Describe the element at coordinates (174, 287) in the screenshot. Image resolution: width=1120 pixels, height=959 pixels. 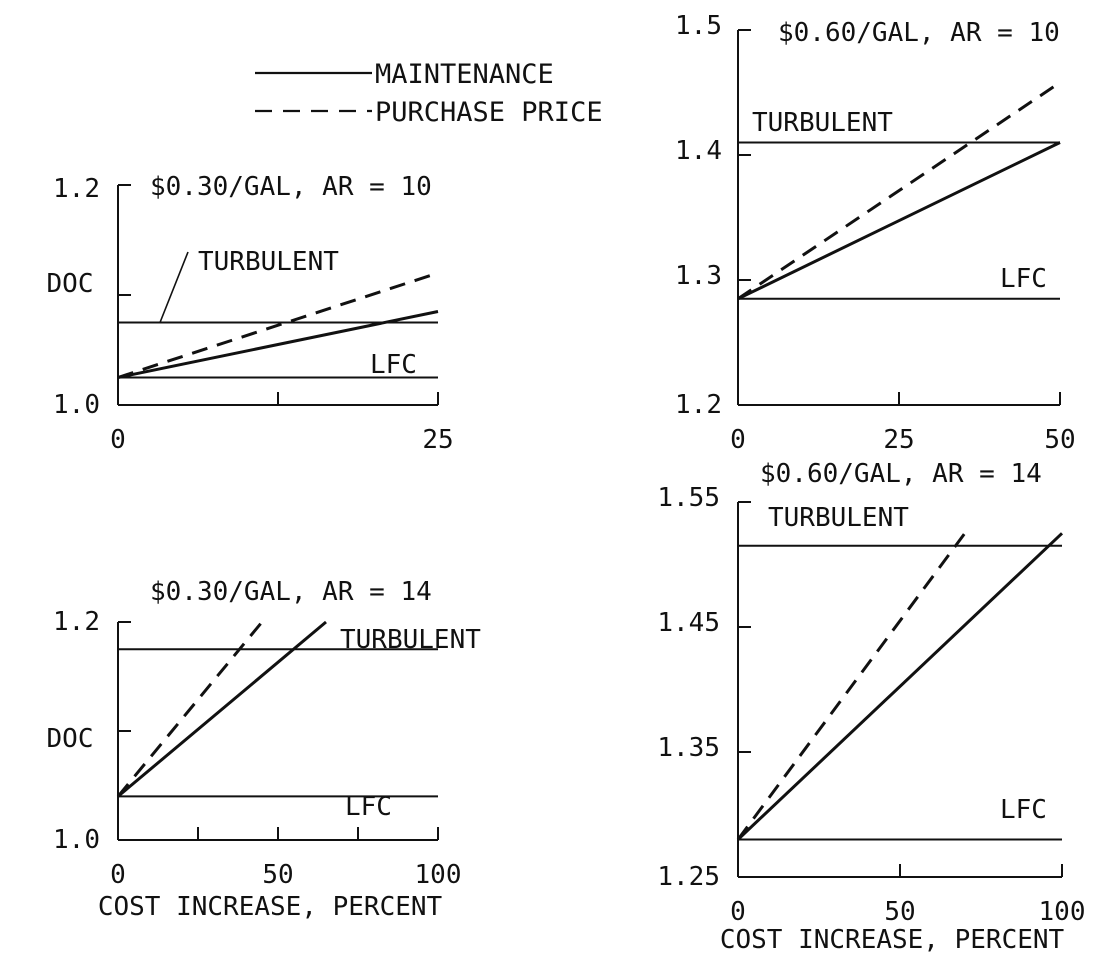
I see `reference-leader-line` at that location.